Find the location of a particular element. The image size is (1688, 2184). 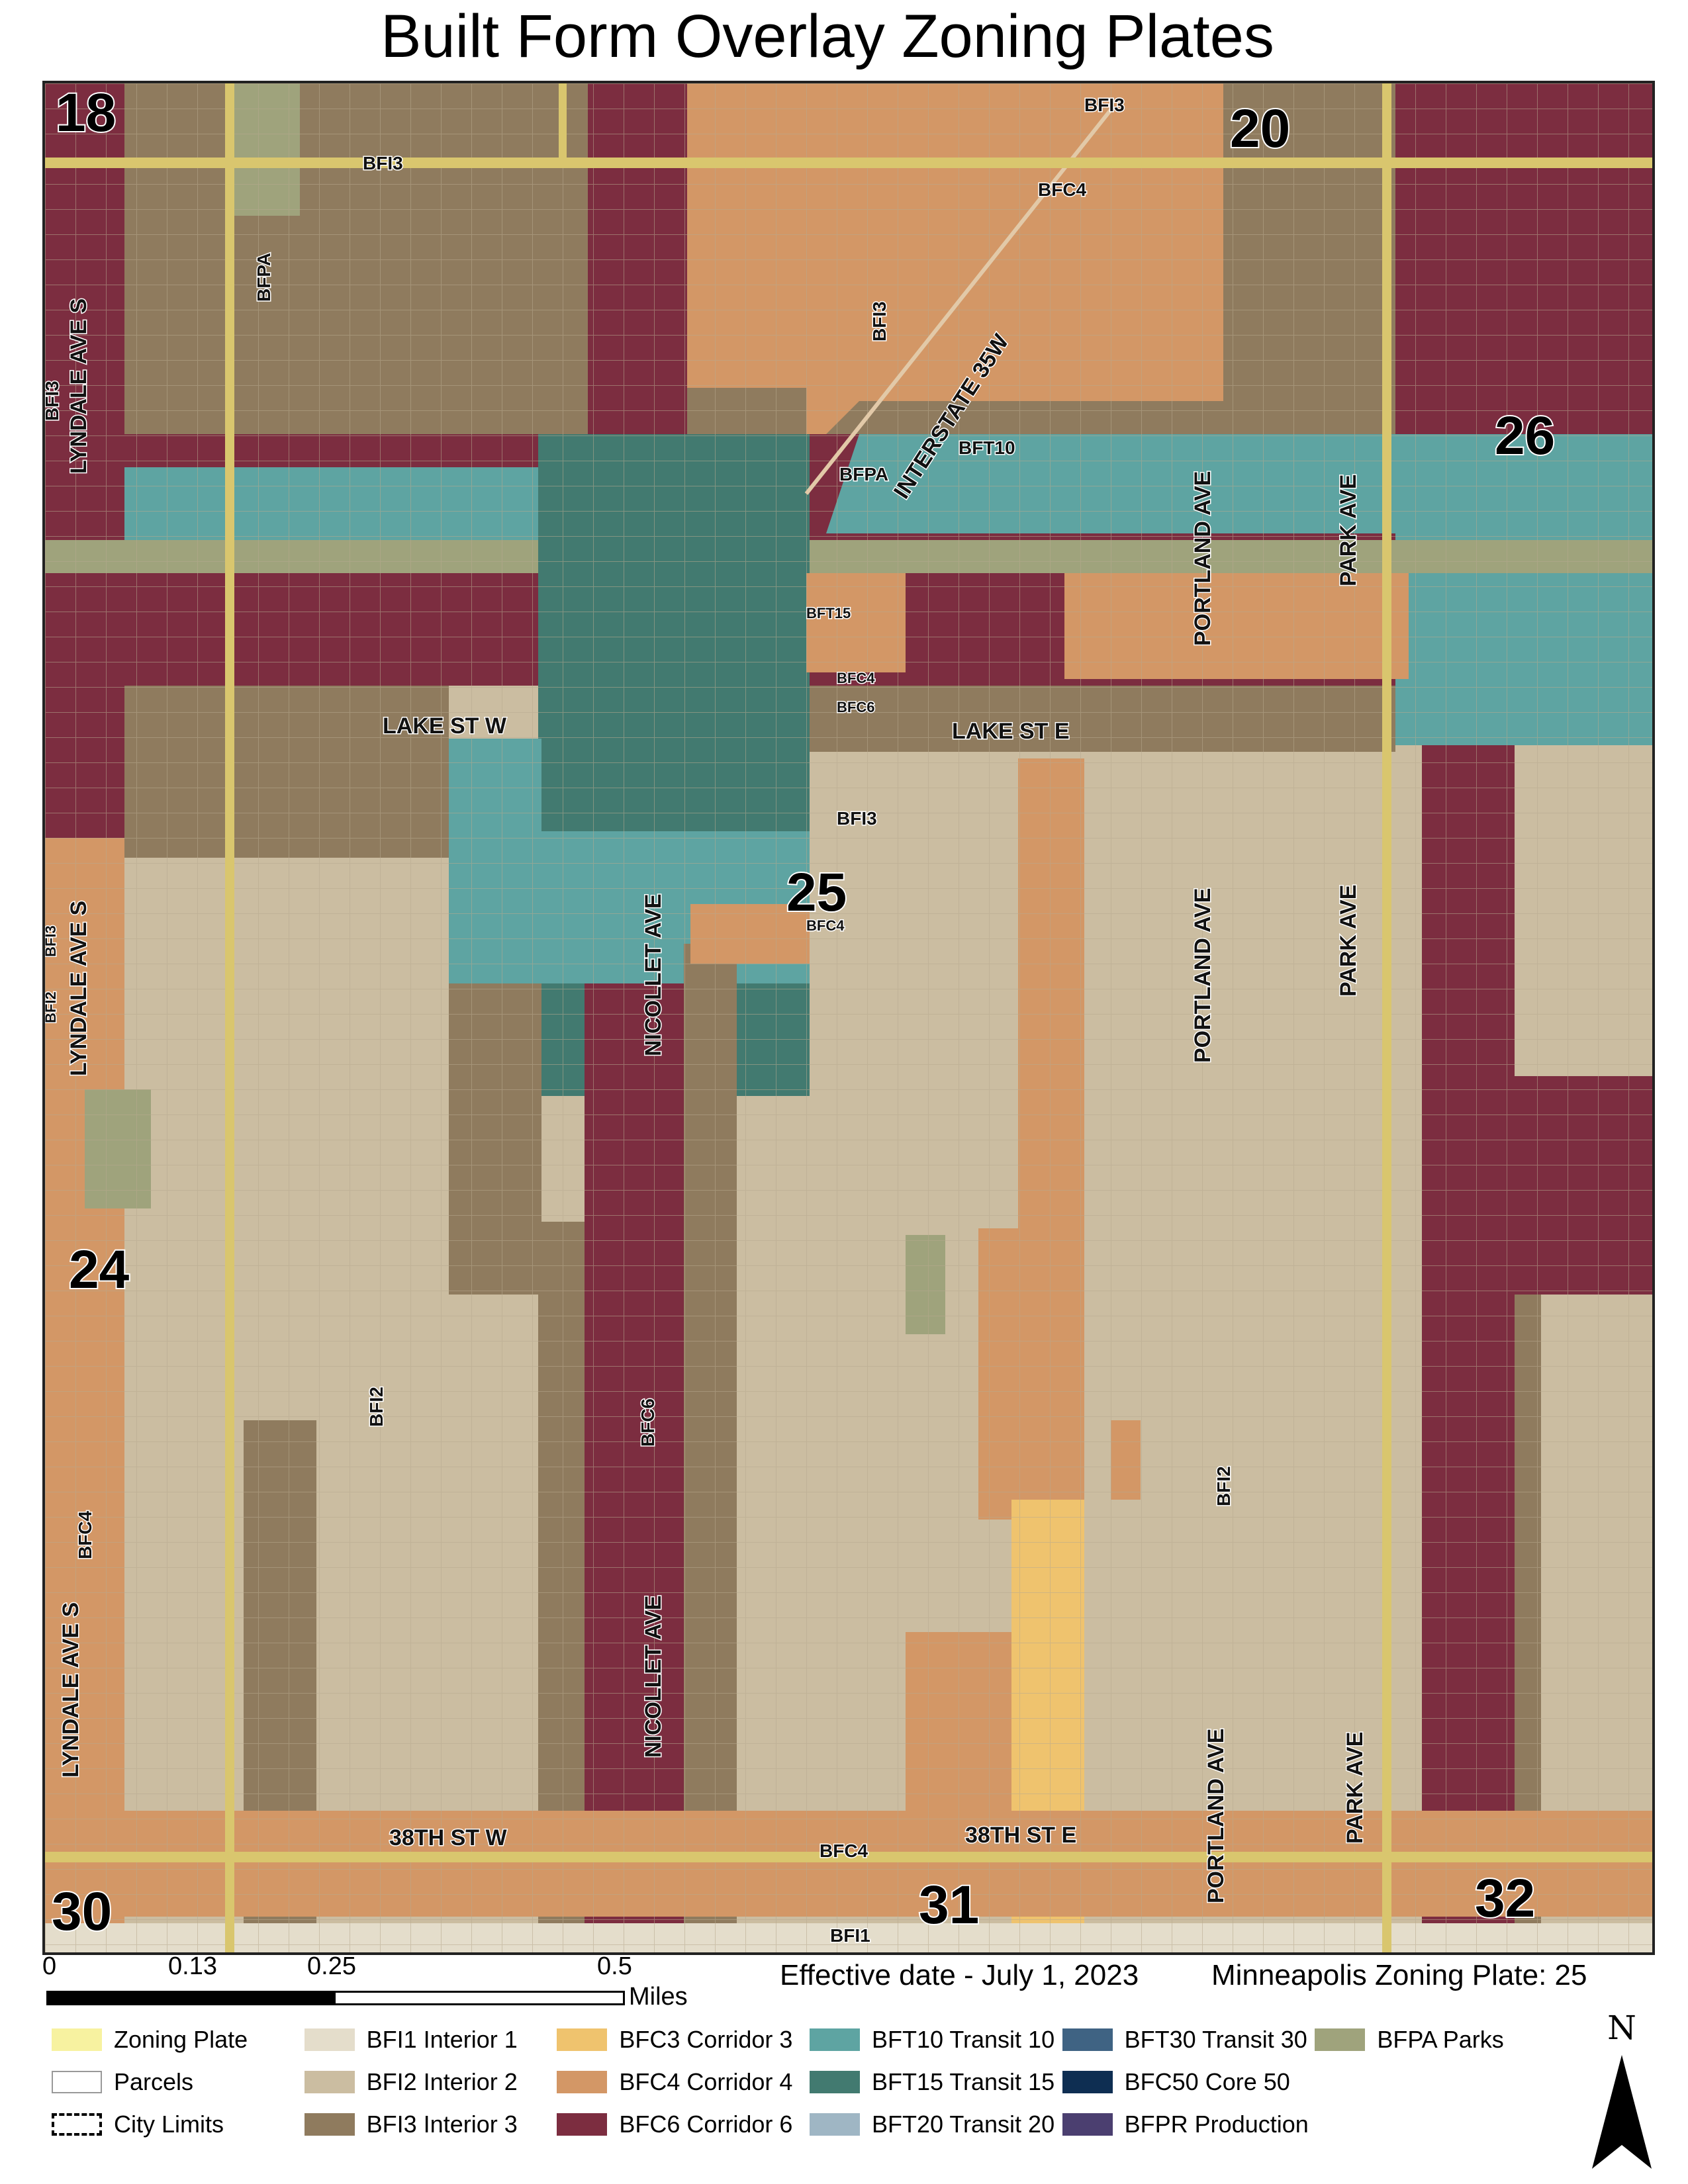

legend-item: City Limits is located at coordinates (178, 2124).